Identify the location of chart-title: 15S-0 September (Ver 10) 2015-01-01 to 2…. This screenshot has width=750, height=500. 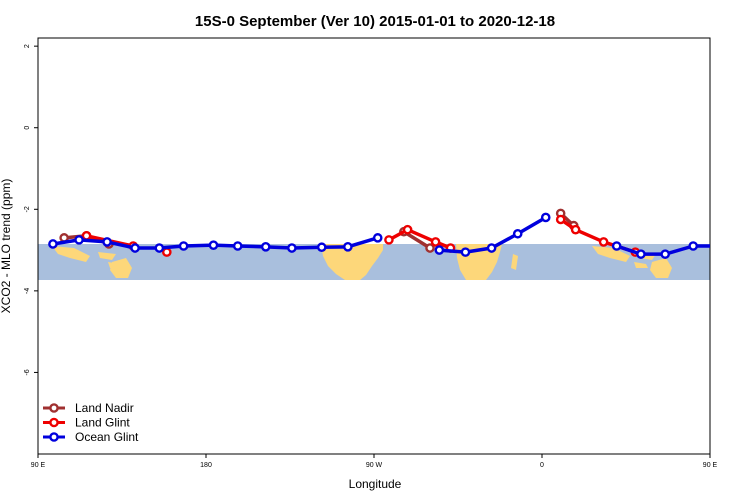
(375, 21).